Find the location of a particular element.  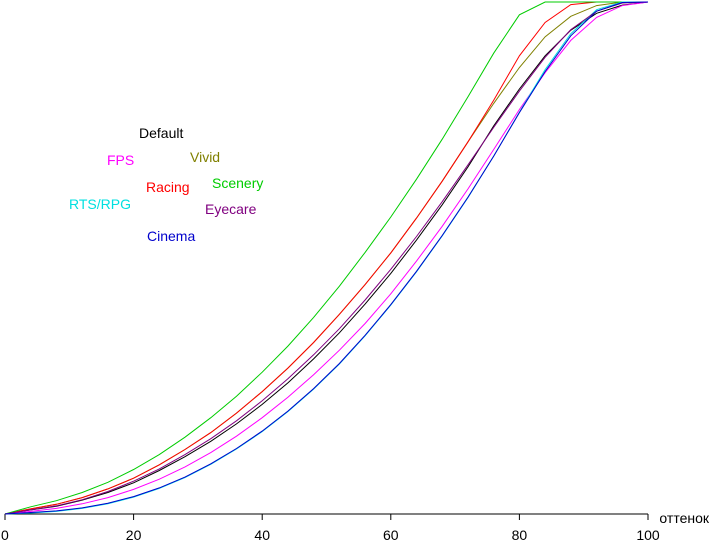

legend-rts-rpg: RTS/RPG is located at coordinates (100, 204).